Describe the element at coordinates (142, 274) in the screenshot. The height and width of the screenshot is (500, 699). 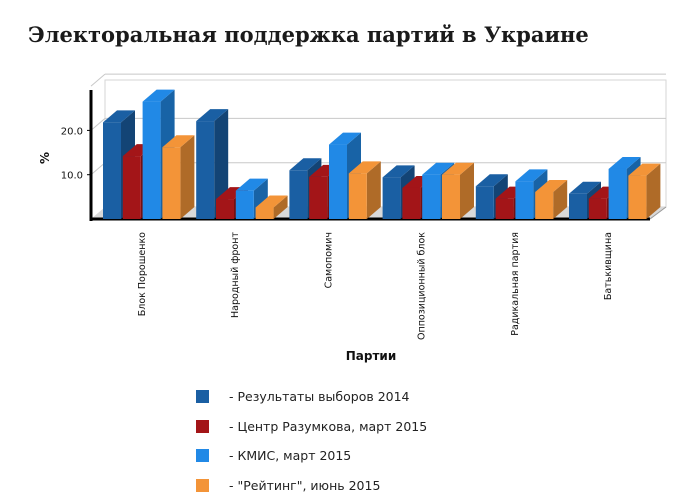
I see `x-tick-label: Блок Порошенко` at that location.